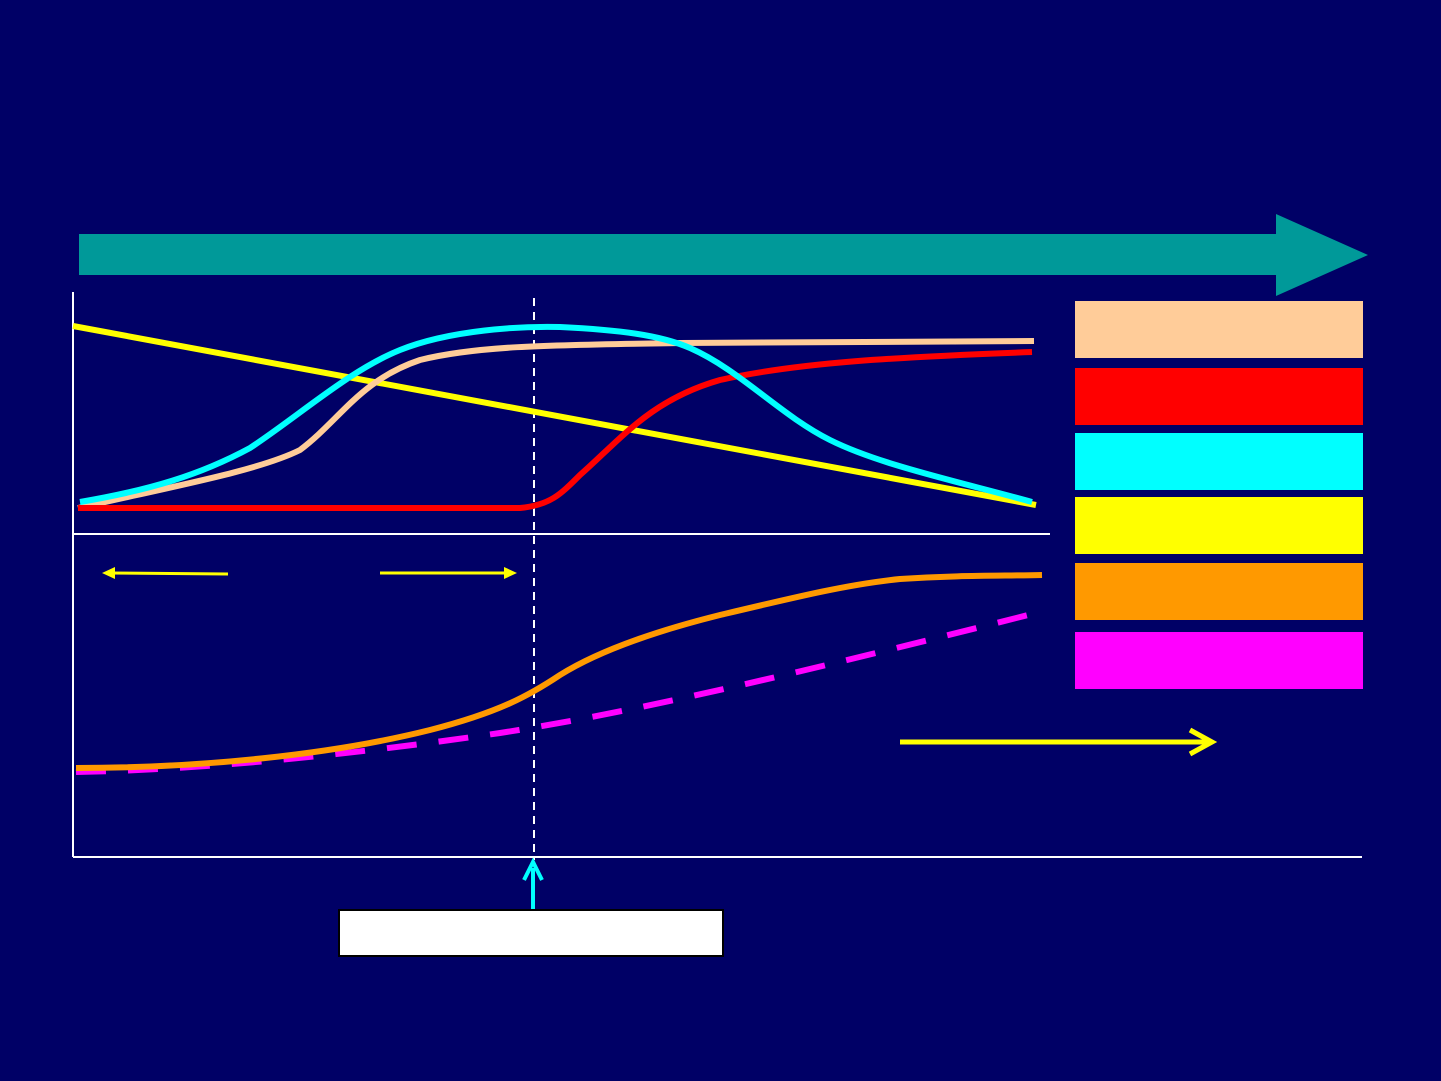 The height and width of the screenshot is (1081, 1441). I want to click on series-peach-line, so click(556, 424).